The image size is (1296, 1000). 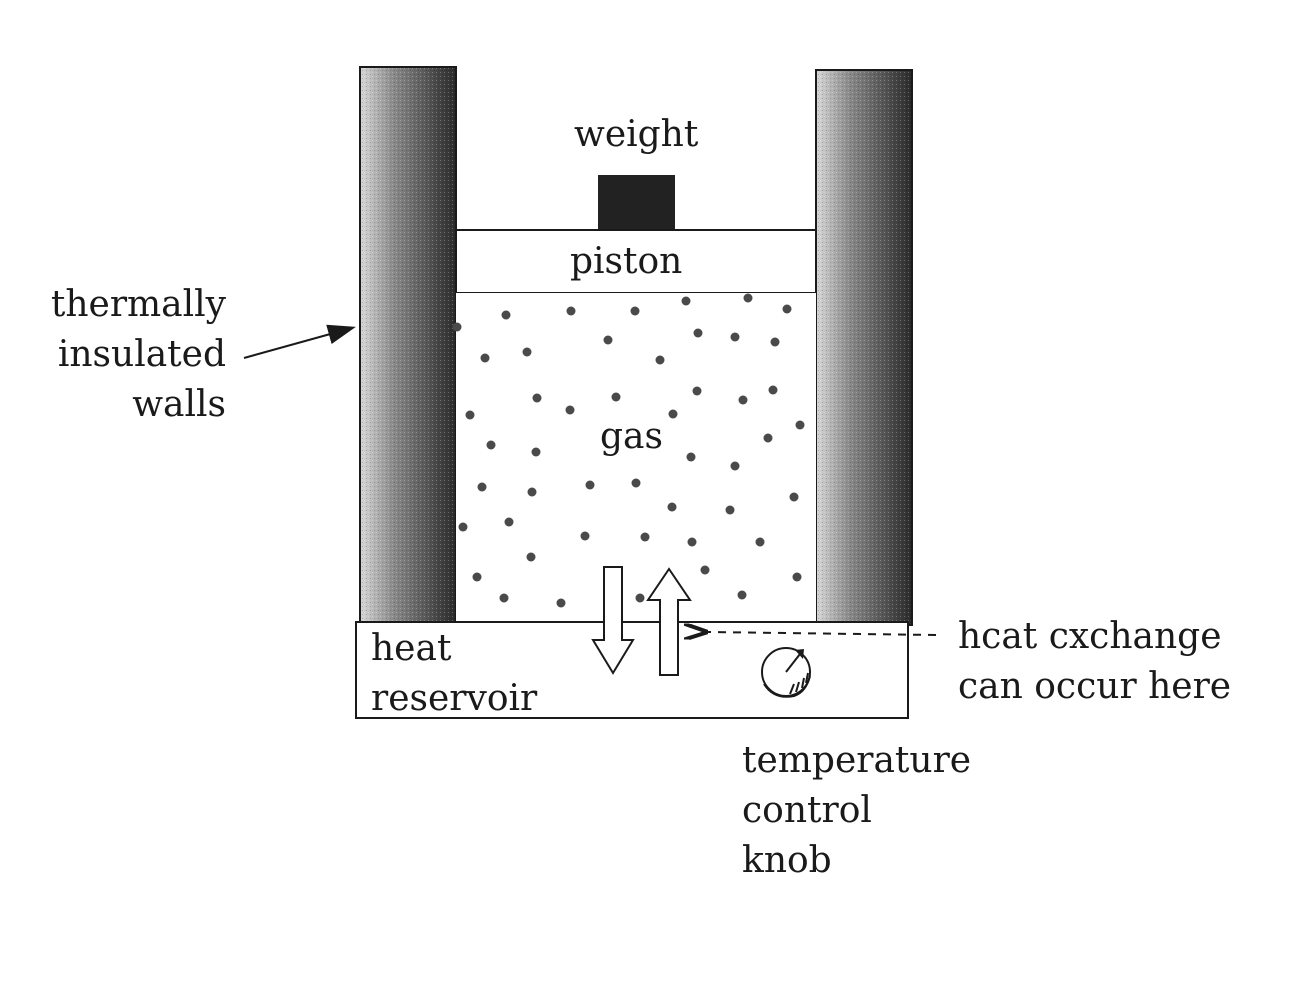 I want to click on left-insulated-wall, so click(x=408, y=345).